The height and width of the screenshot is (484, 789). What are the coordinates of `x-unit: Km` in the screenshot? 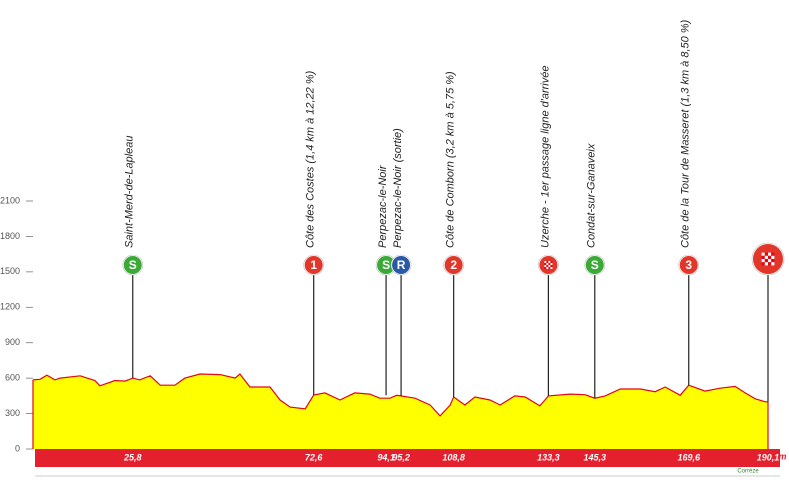 It's located at (779, 456).